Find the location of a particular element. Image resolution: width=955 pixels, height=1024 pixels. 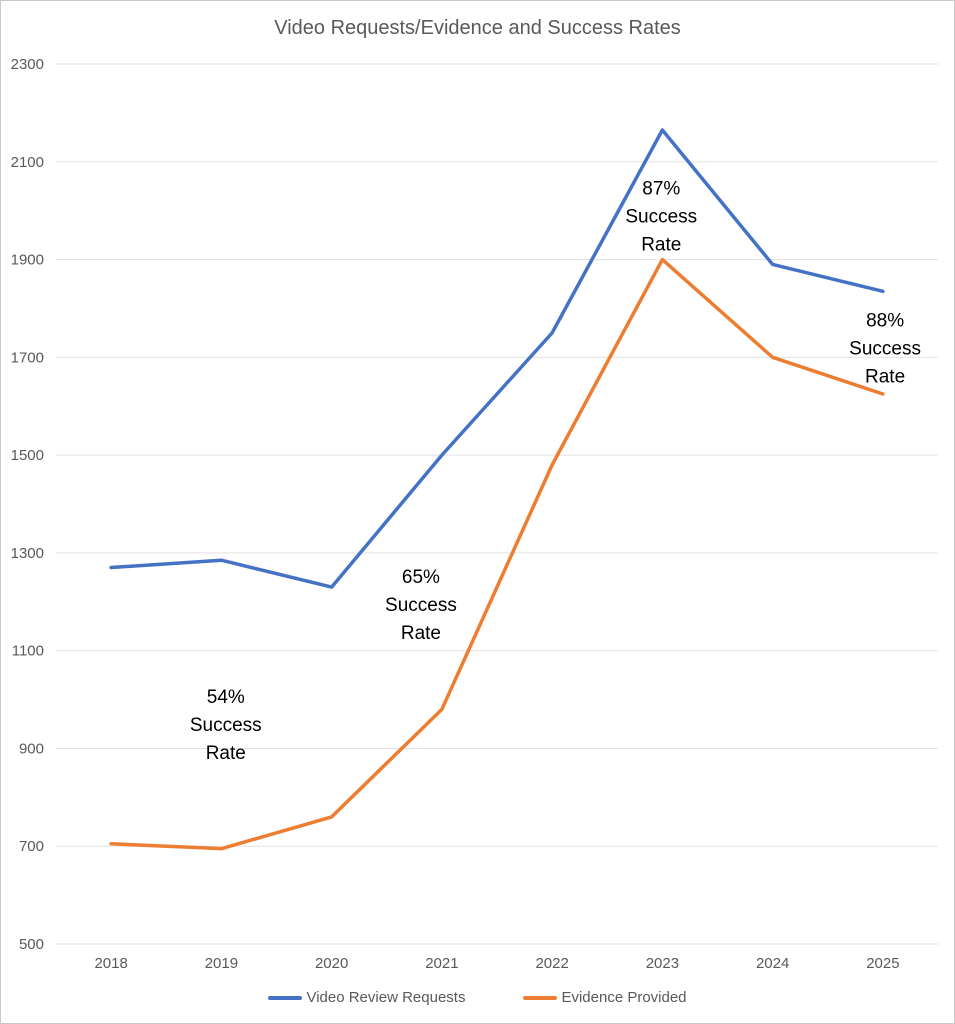

y-tick-label: 900 is located at coordinates (31, 748).